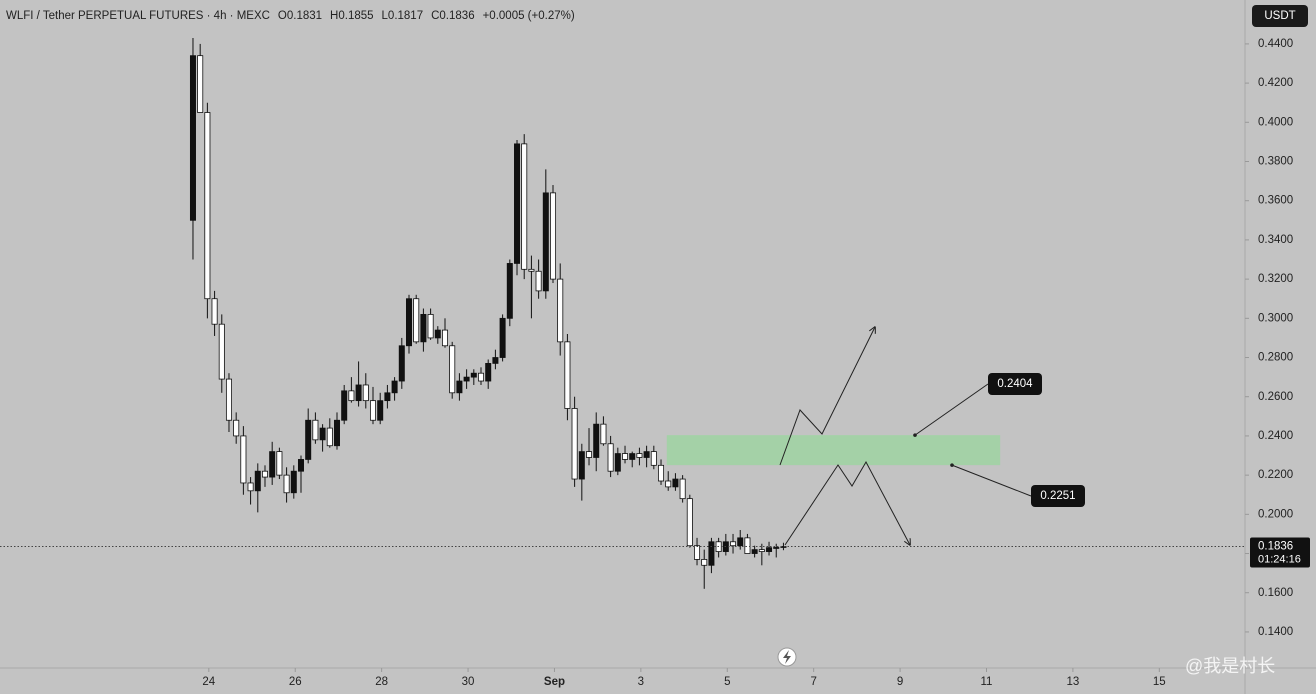 The image size is (1316, 694). Describe the element at coordinates (787, 657) in the screenshot. I see `flash-icon-glyph` at that location.